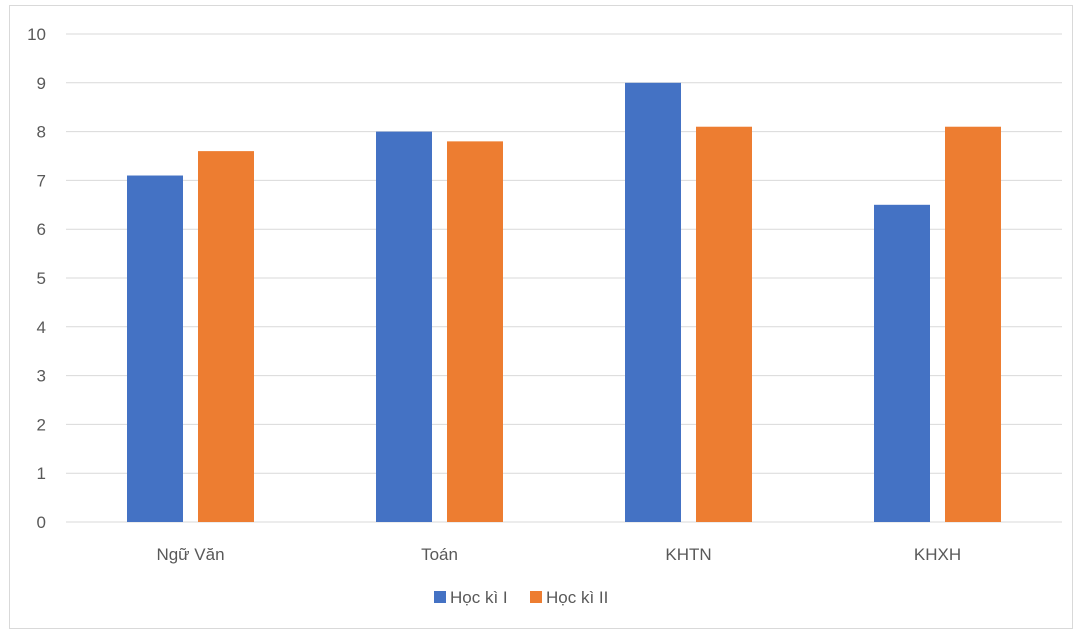 Image resolution: width=1079 pixels, height=635 pixels. I want to click on y-tick-label: 0, so click(41, 522).